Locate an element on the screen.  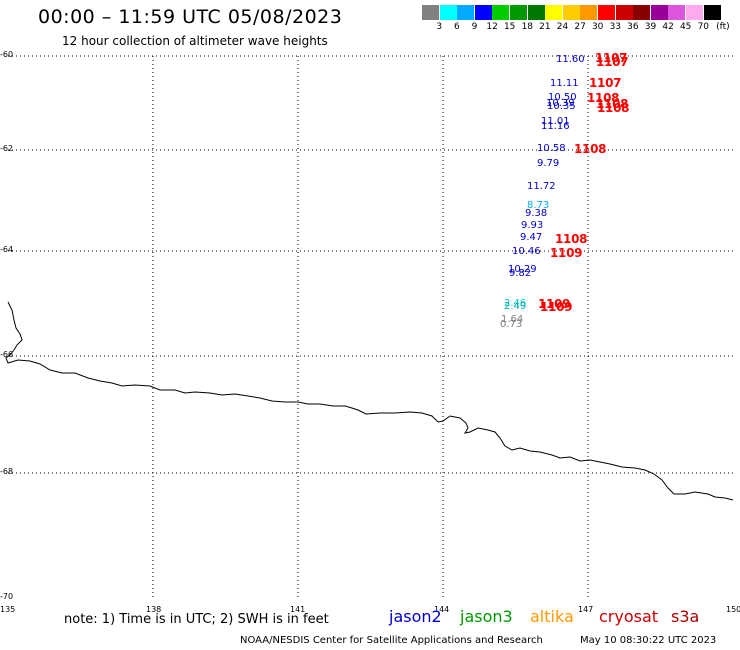
color-scale-label: 39 is located at coordinates (650, 27).